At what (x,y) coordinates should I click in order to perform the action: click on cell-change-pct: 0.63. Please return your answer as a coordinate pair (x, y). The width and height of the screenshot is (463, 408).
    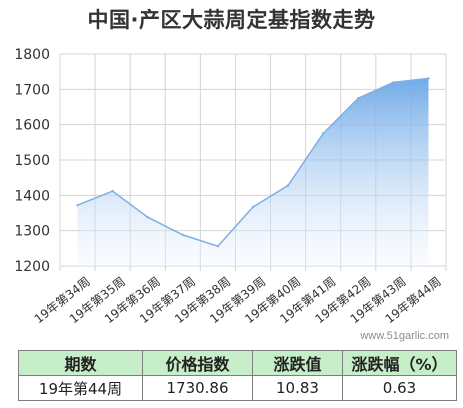
    Looking at the image, I should click on (399, 388).